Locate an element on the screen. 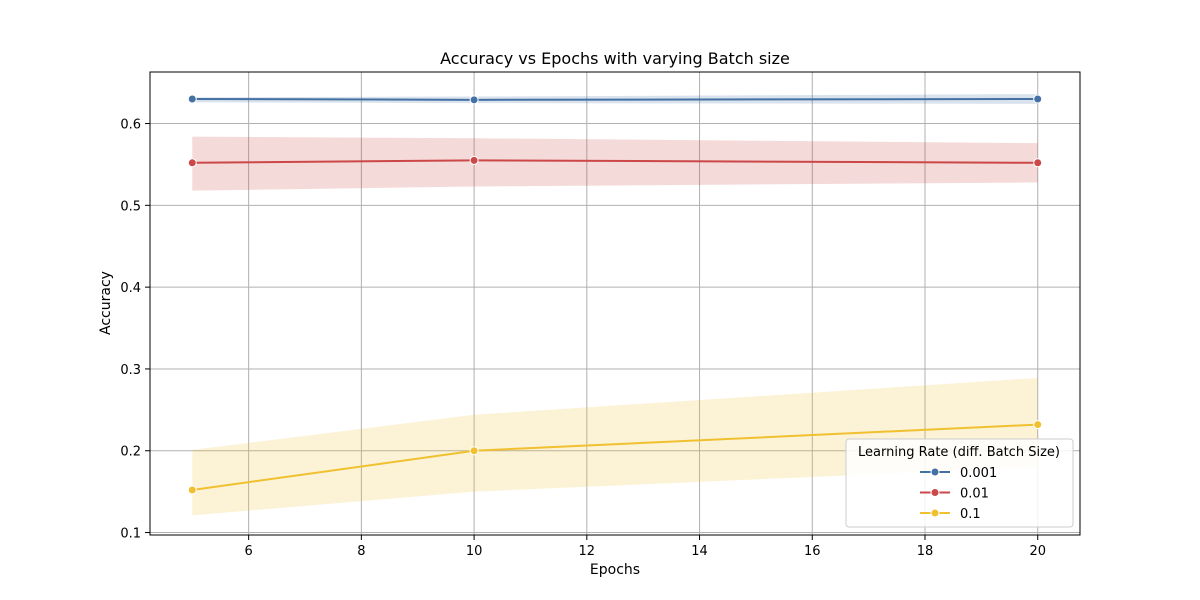 The width and height of the screenshot is (1200, 600). x-tick-label: 18 is located at coordinates (925, 551).